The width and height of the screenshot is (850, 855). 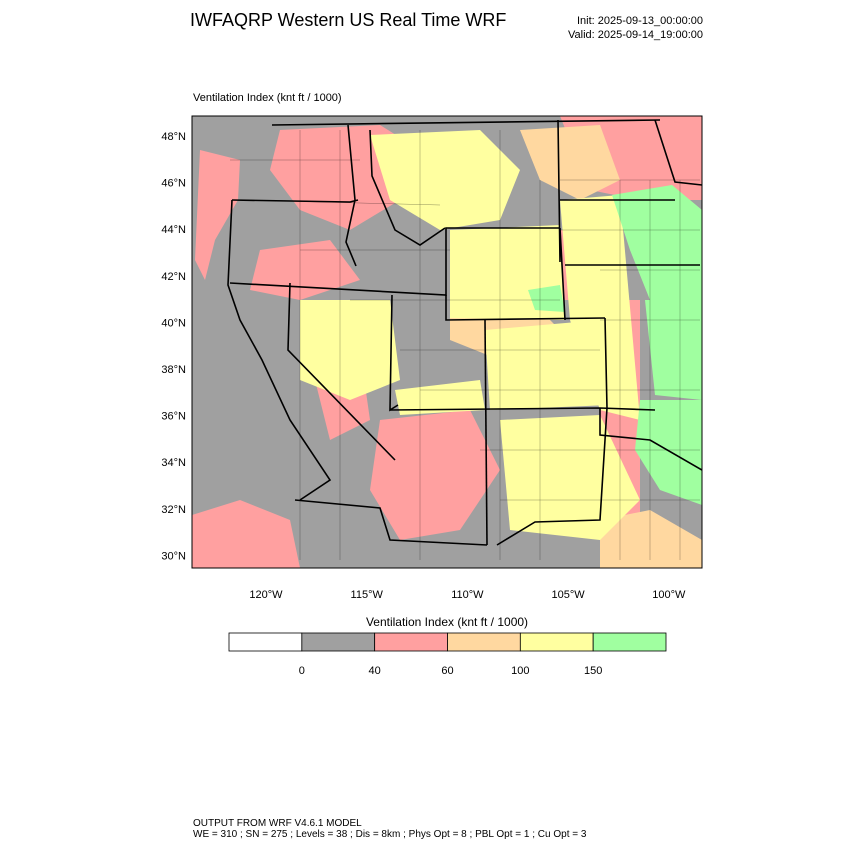 What do you see at coordinates (173, 277) in the screenshot?
I see `lat-label: 42°N` at bounding box center [173, 277].